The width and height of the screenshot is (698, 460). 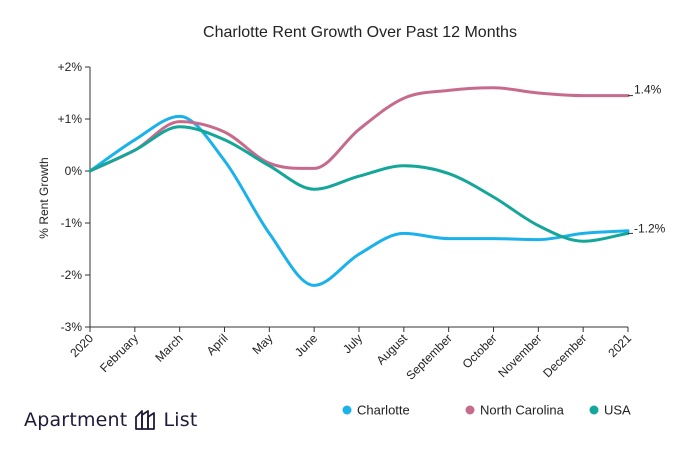 I want to click on x-tick-label: May, so click(x=263, y=344).